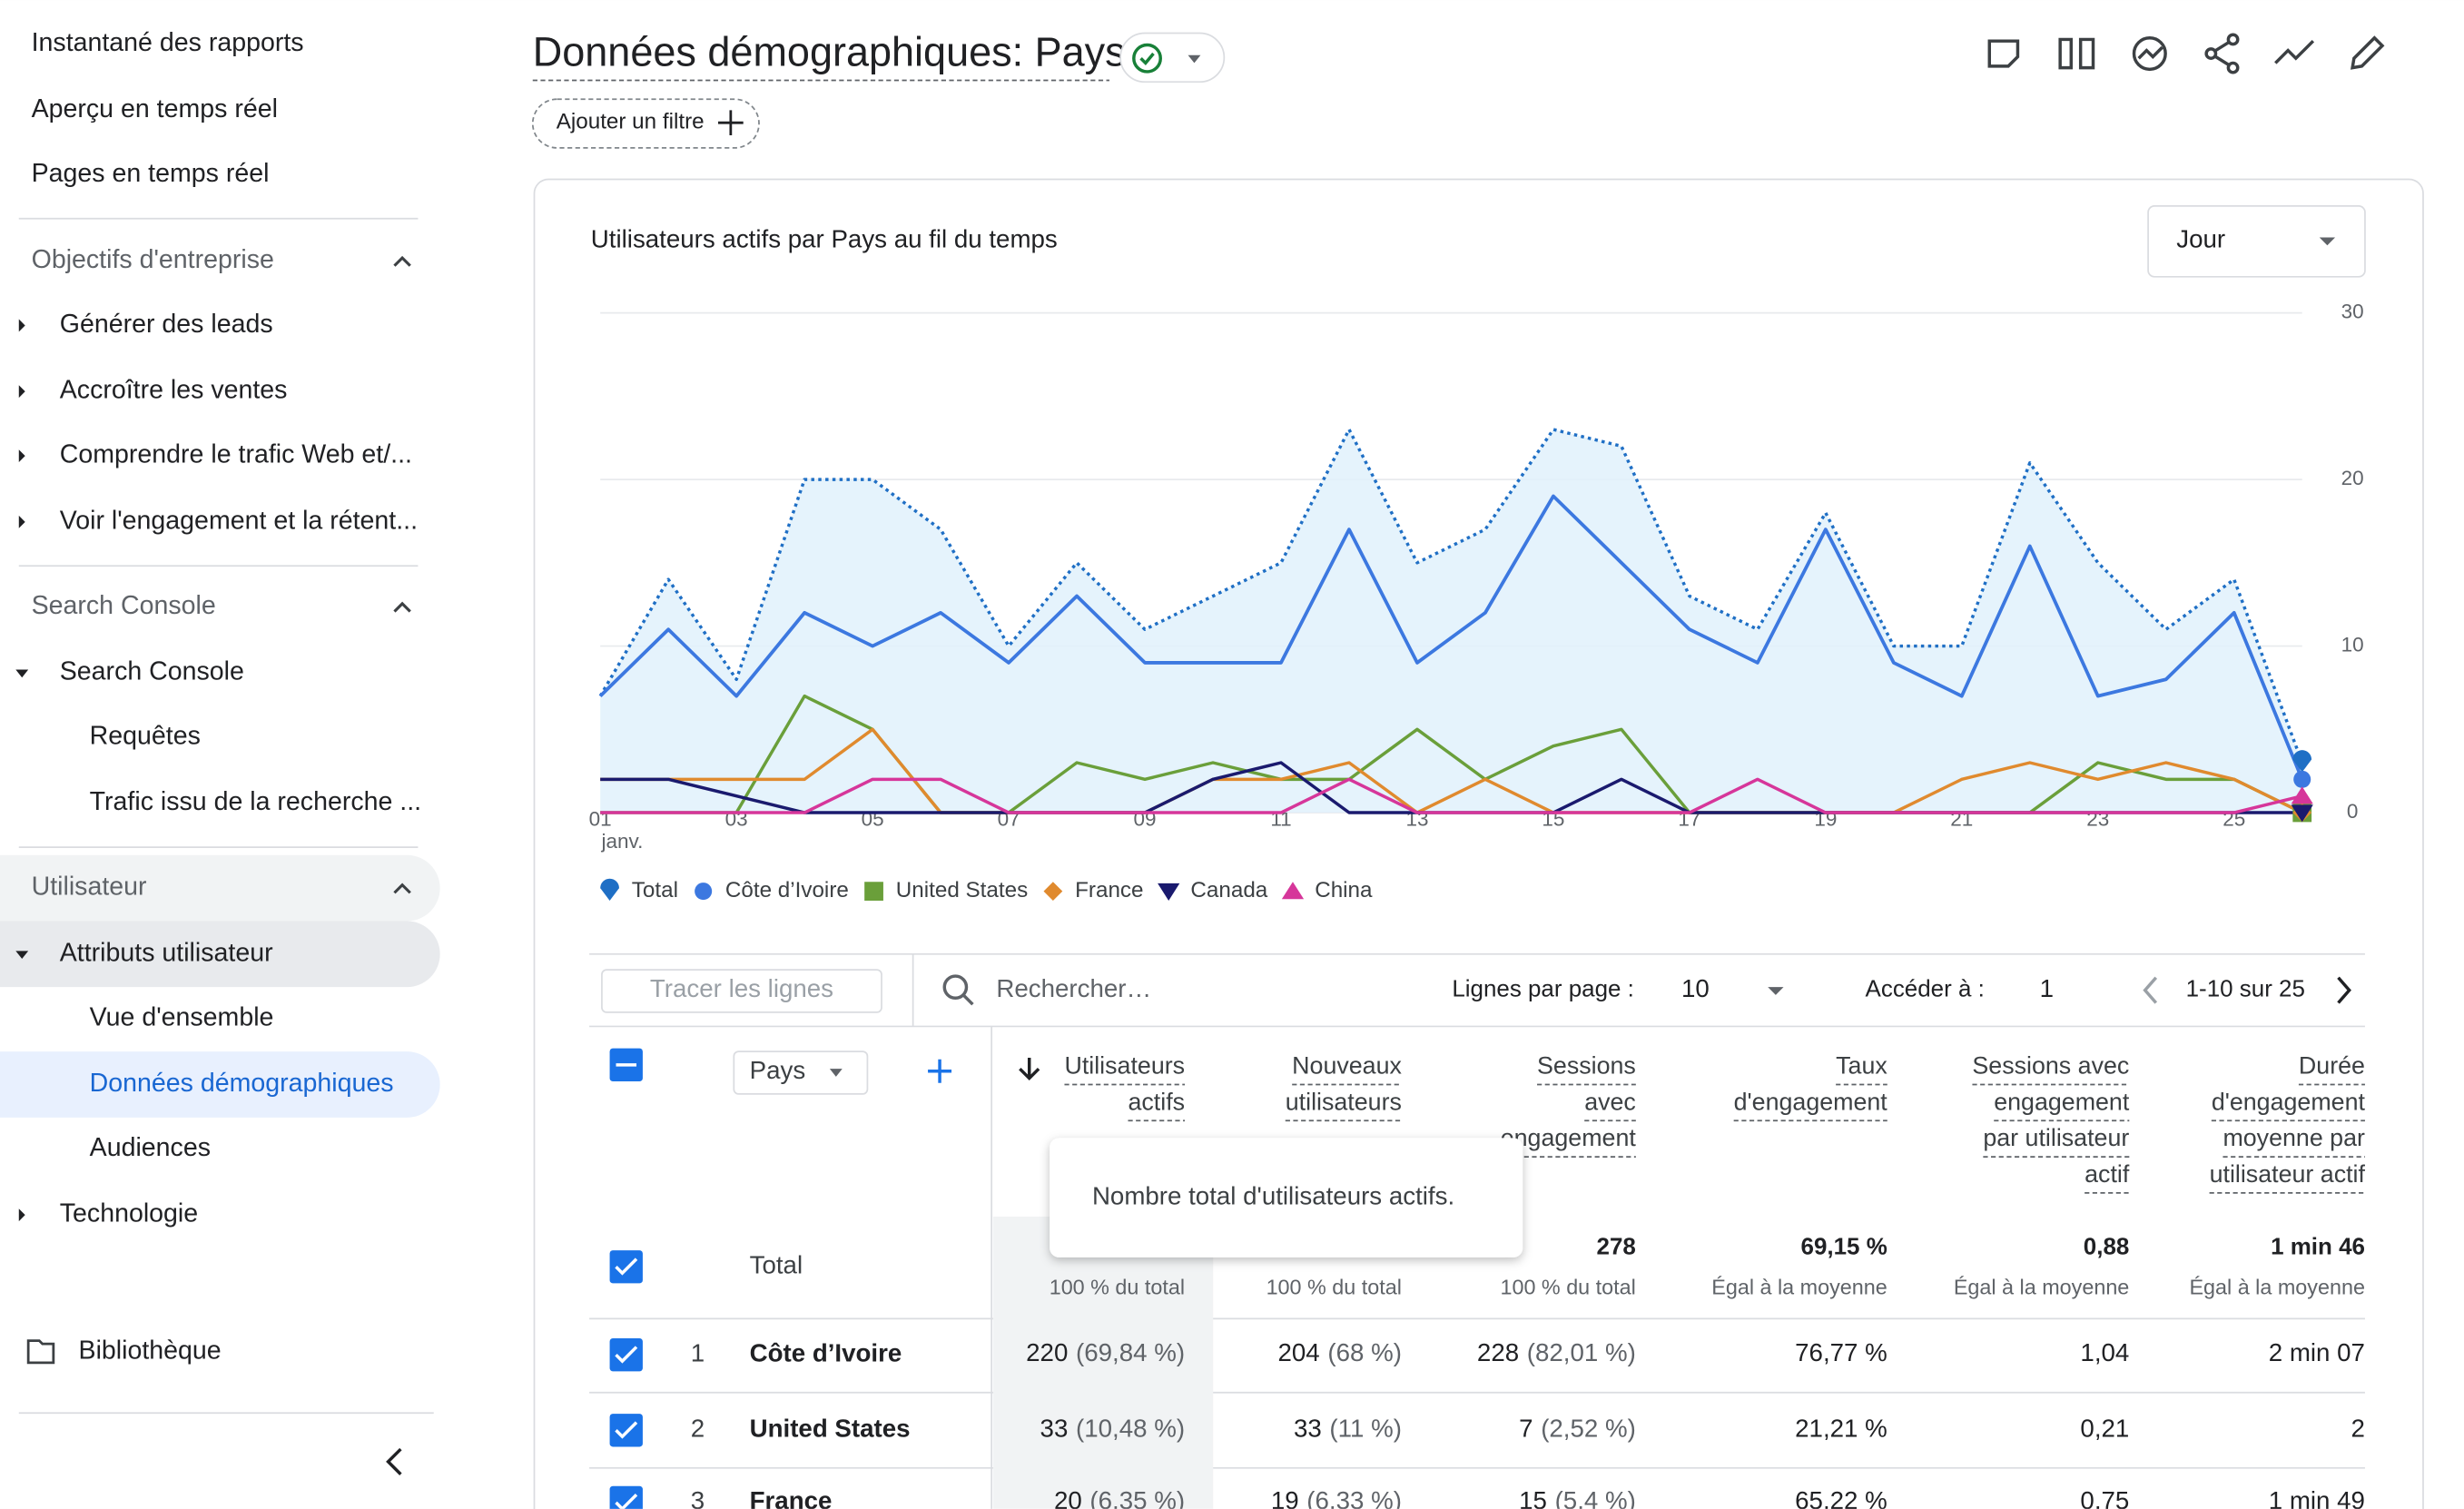 Image resolution: width=2464 pixels, height=1509 pixels. I want to click on cell: 21,21 %, so click(1841, 1429).